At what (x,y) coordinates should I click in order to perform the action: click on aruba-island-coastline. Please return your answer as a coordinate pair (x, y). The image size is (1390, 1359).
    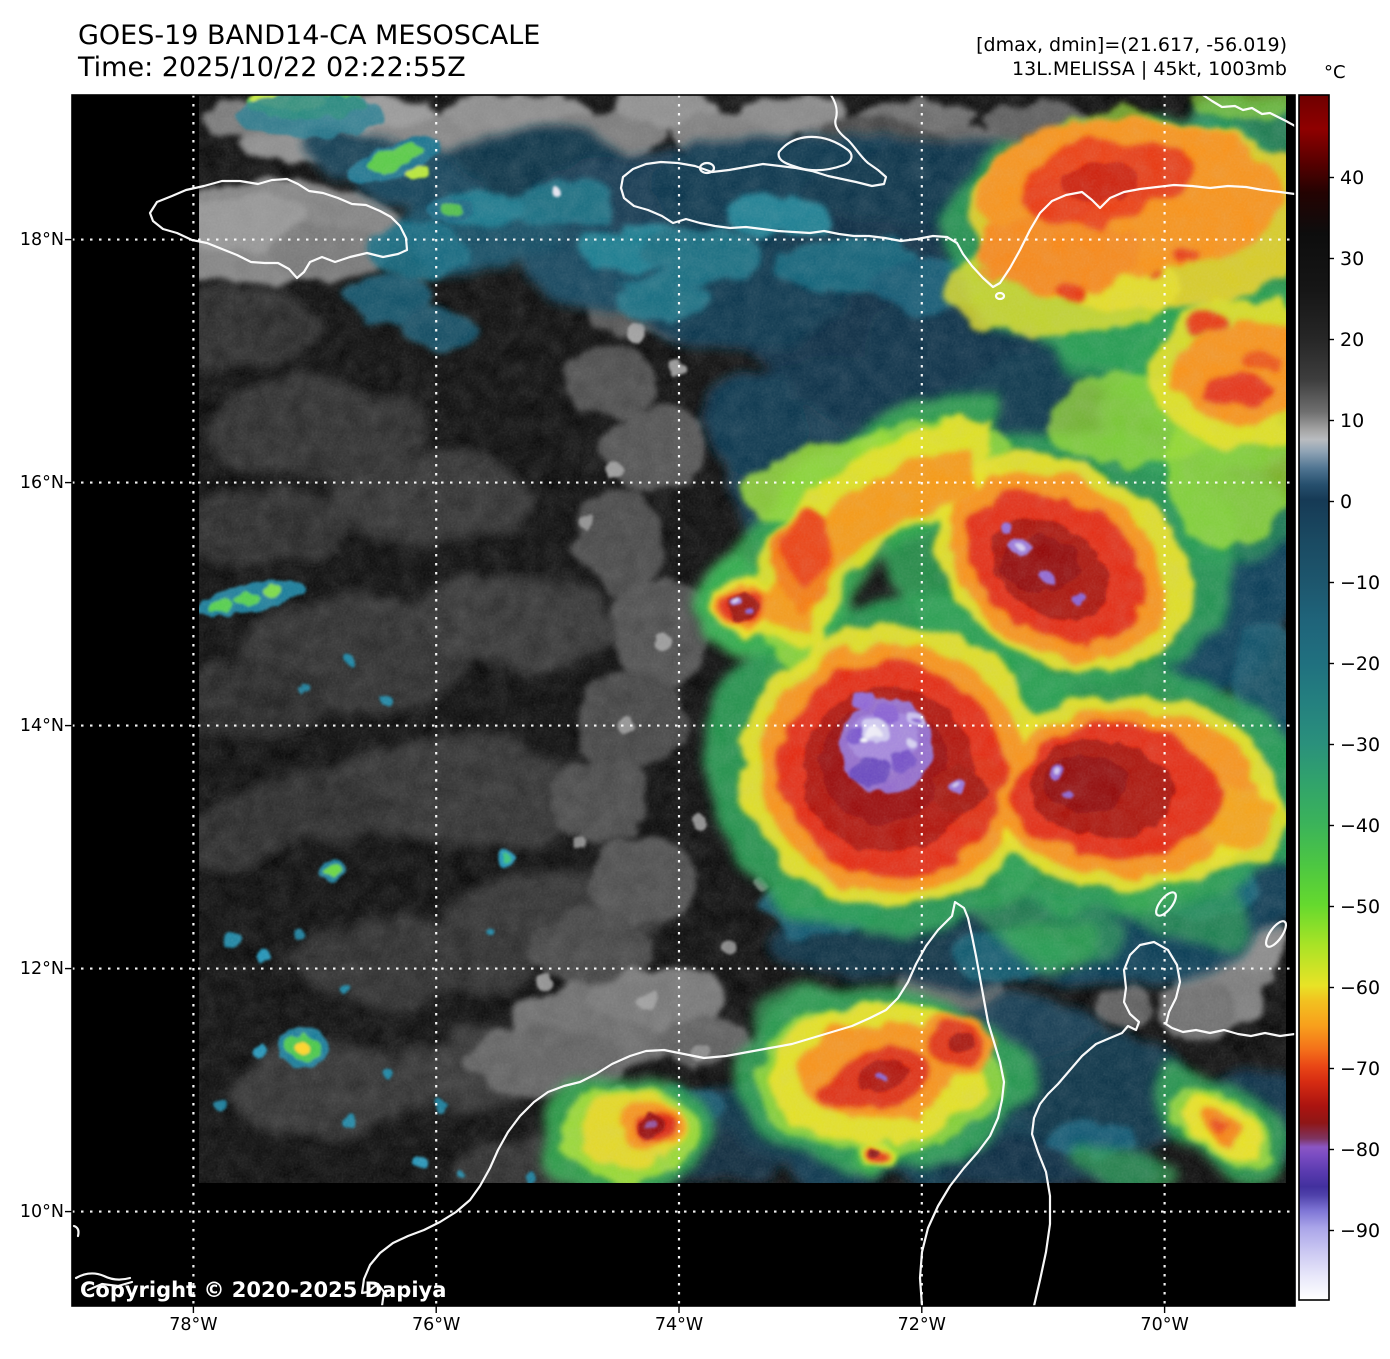
    Looking at the image, I should click on (1166, 904).